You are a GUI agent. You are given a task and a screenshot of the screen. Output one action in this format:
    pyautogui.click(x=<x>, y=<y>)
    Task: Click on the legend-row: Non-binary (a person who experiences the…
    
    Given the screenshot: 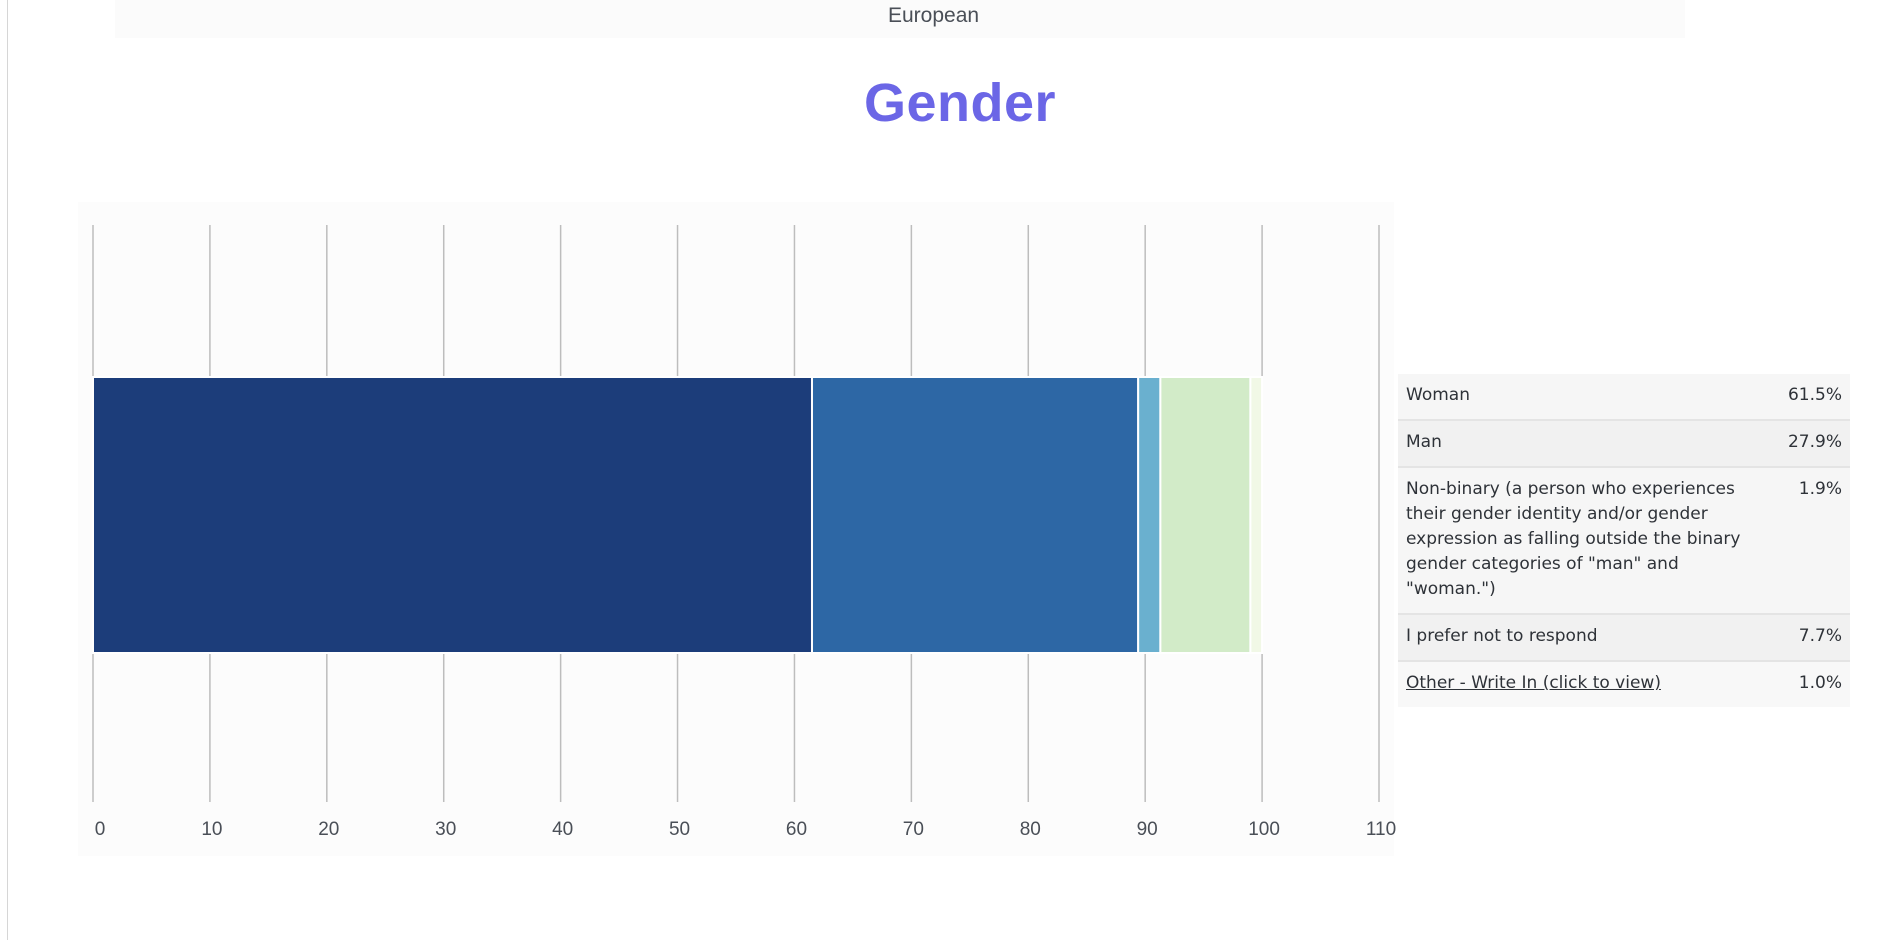 What is the action you would take?
    pyautogui.click(x=1624, y=540)
    